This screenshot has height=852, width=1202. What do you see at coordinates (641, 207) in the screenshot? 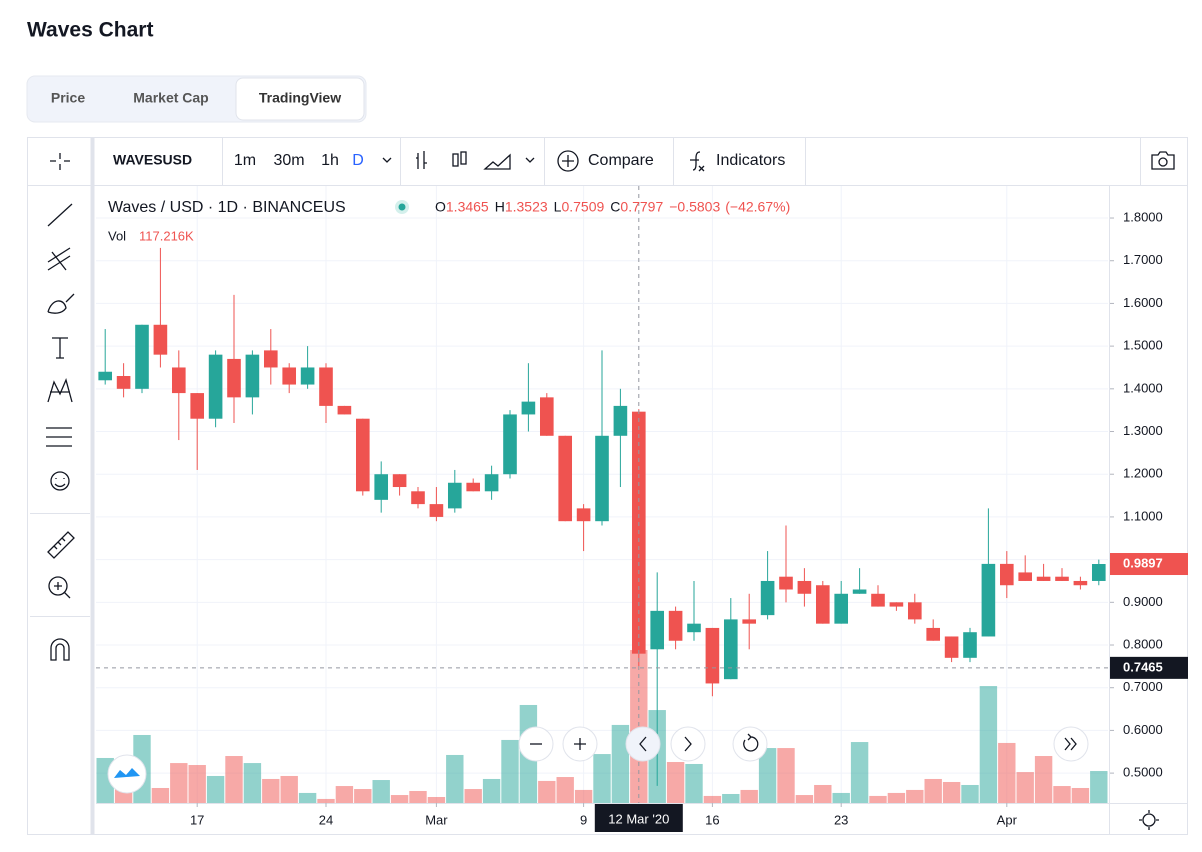
I see `legend-item: 0.7797` at bounding box center [641, 207].